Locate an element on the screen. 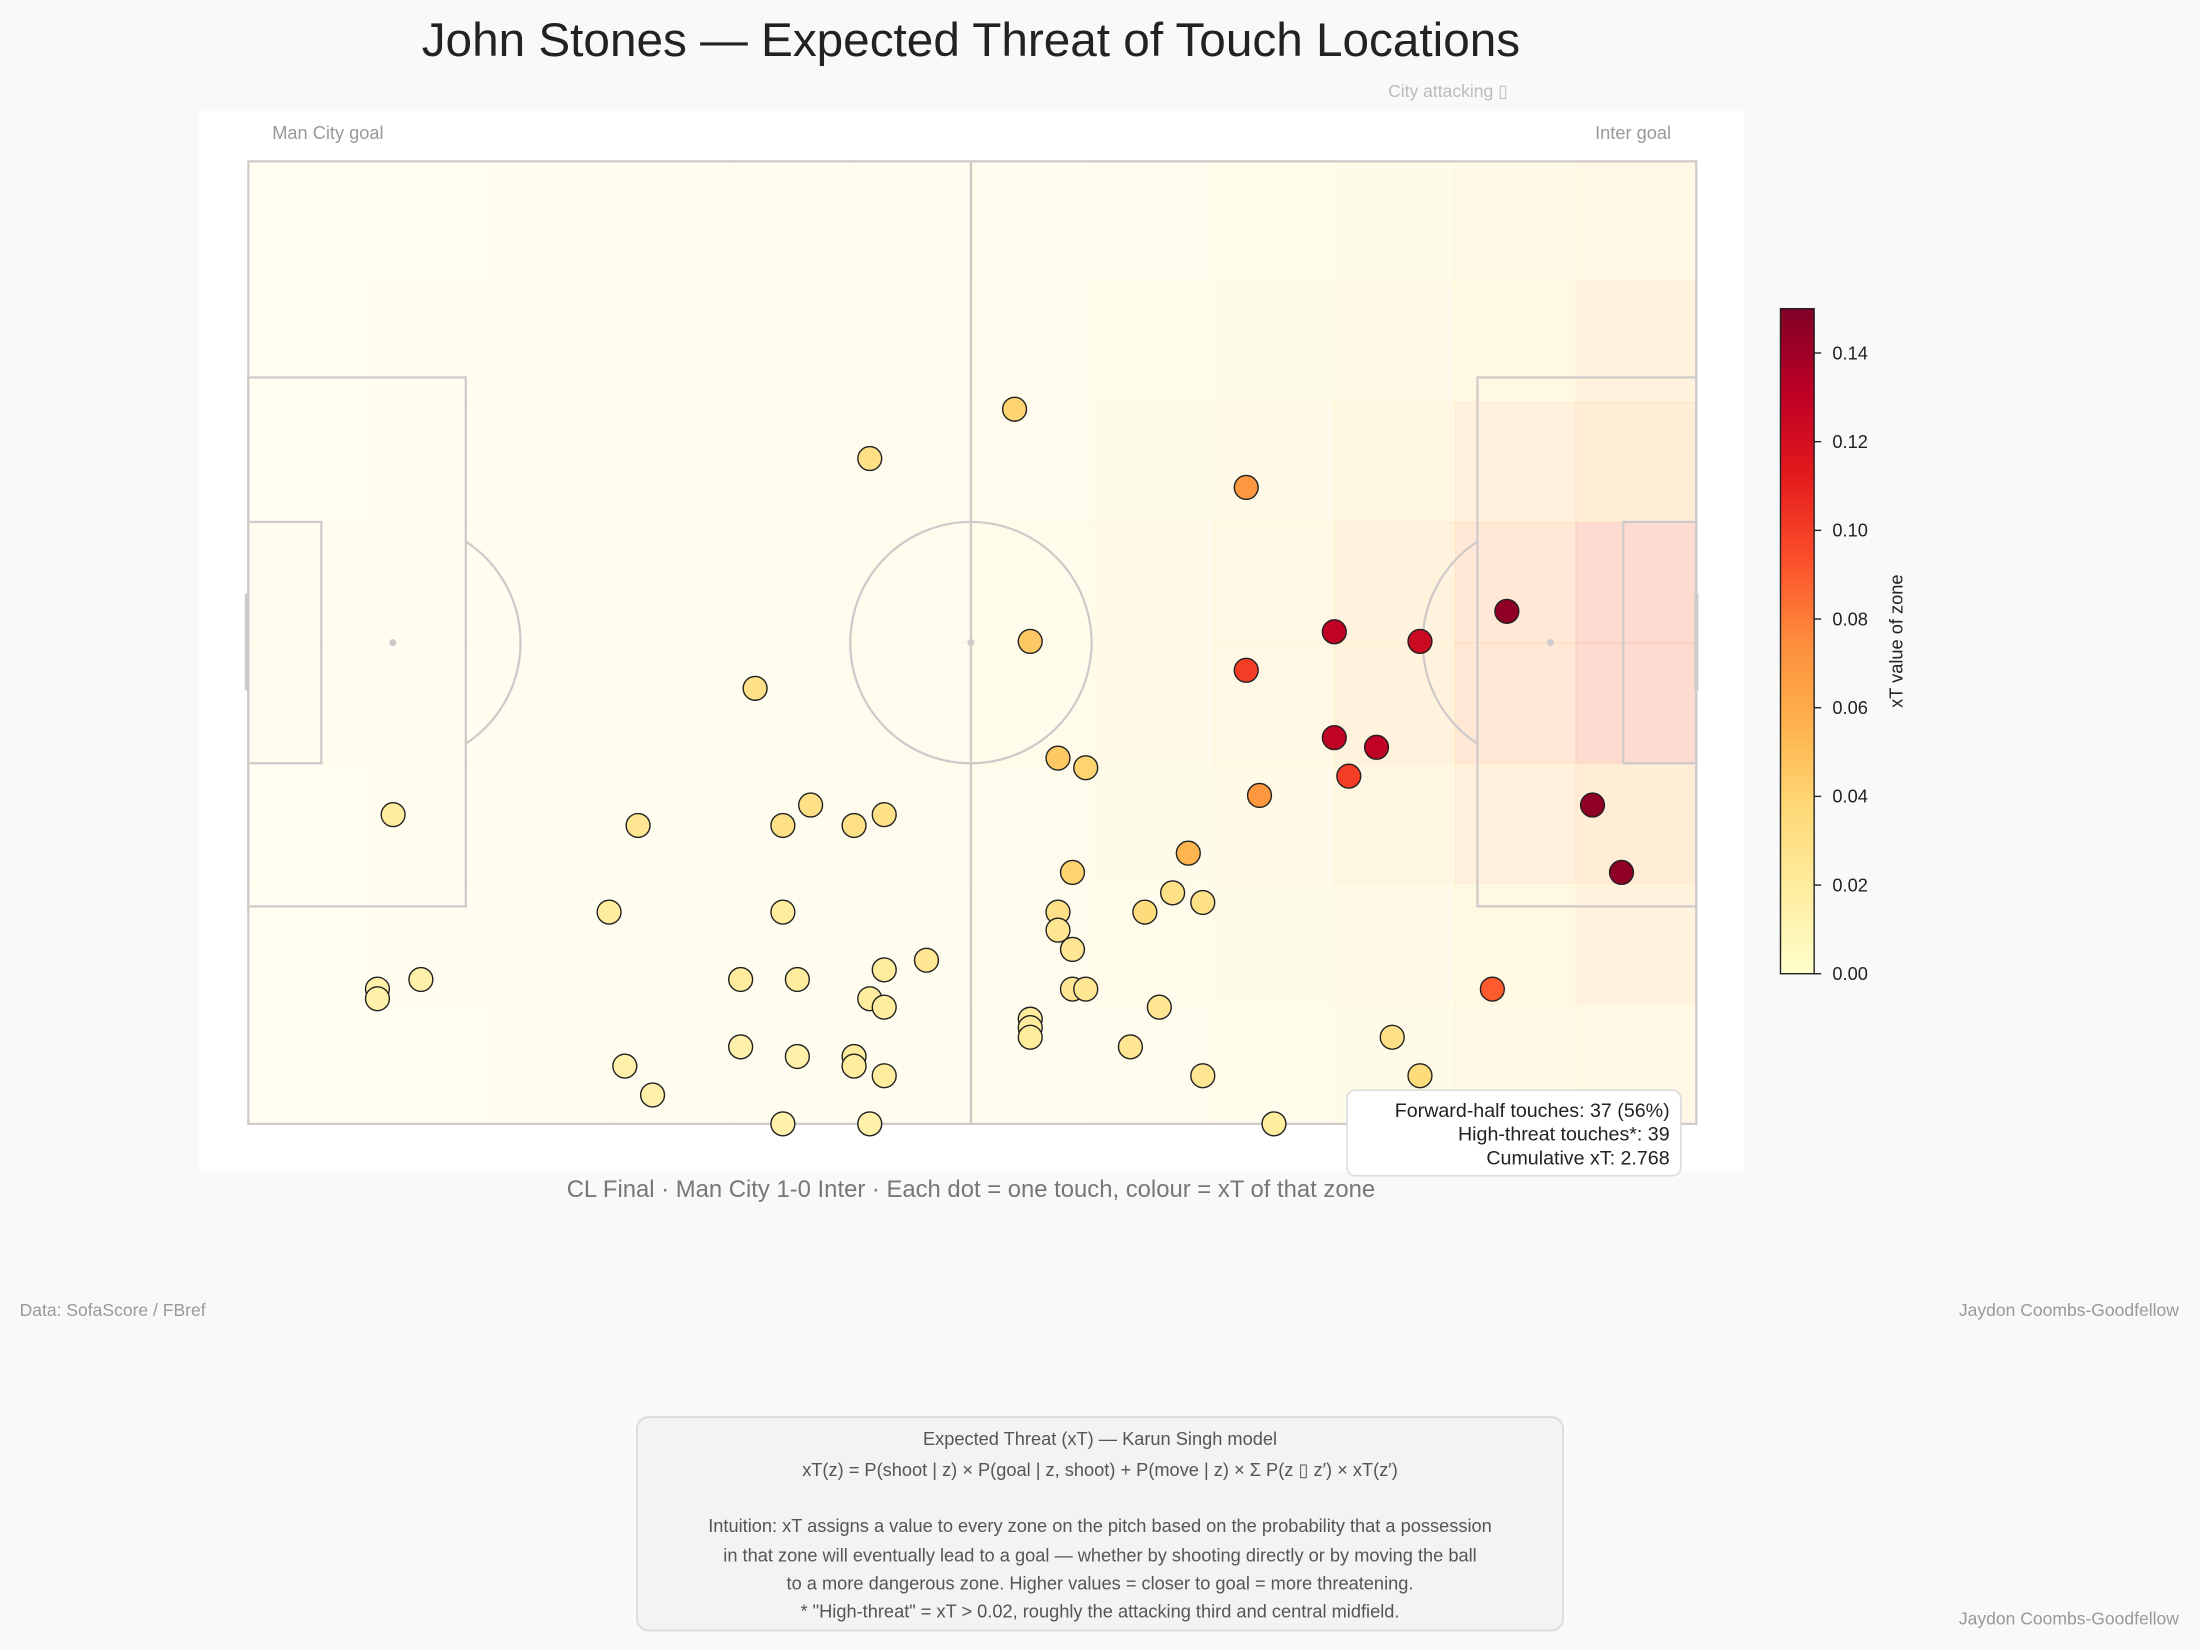 Image resolution: width=2200 pixels, height=1650 pixels. colorbar-tick-label: 0.04 is located at coordinates (1849, 796).